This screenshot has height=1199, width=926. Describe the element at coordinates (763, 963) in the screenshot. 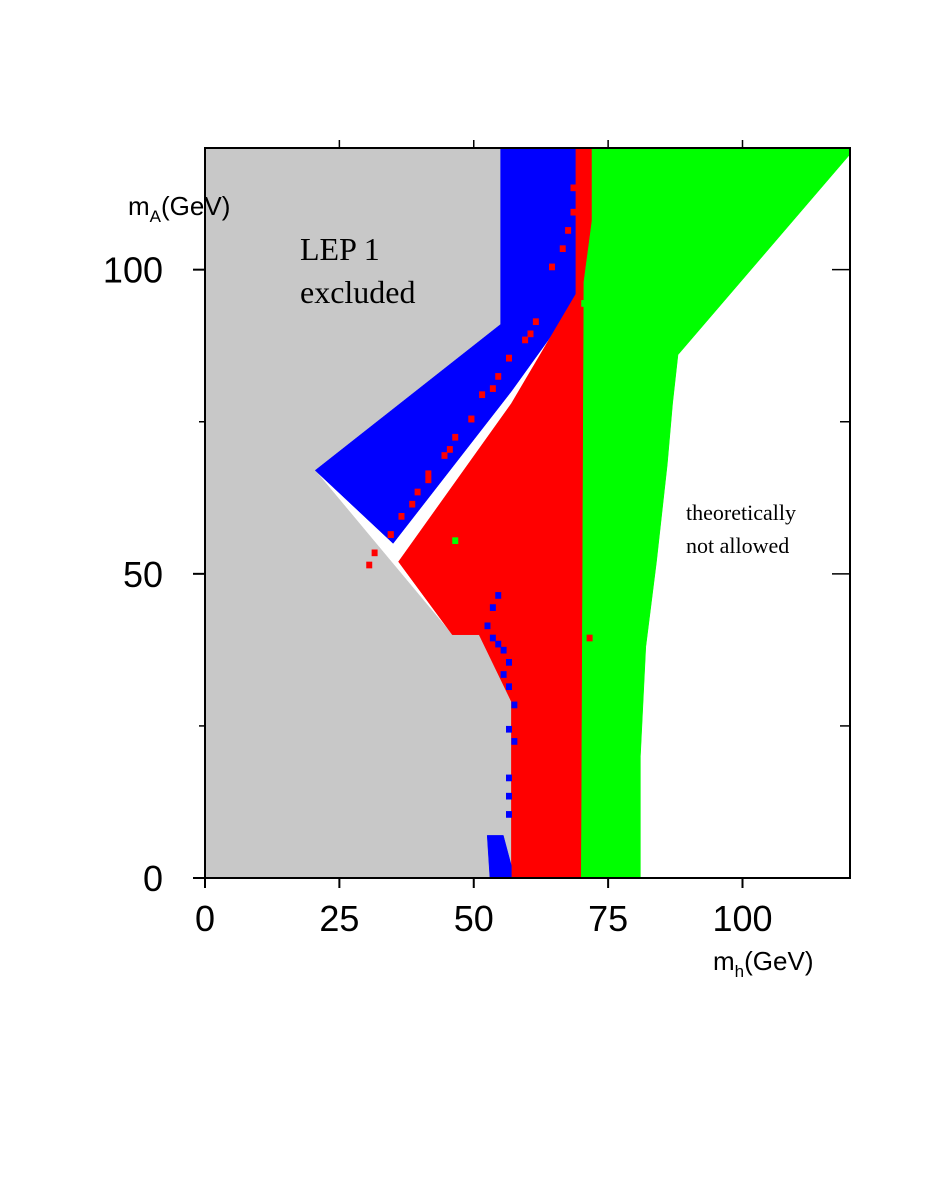

I see `x-axis-title: mh(GeV)` at that location.